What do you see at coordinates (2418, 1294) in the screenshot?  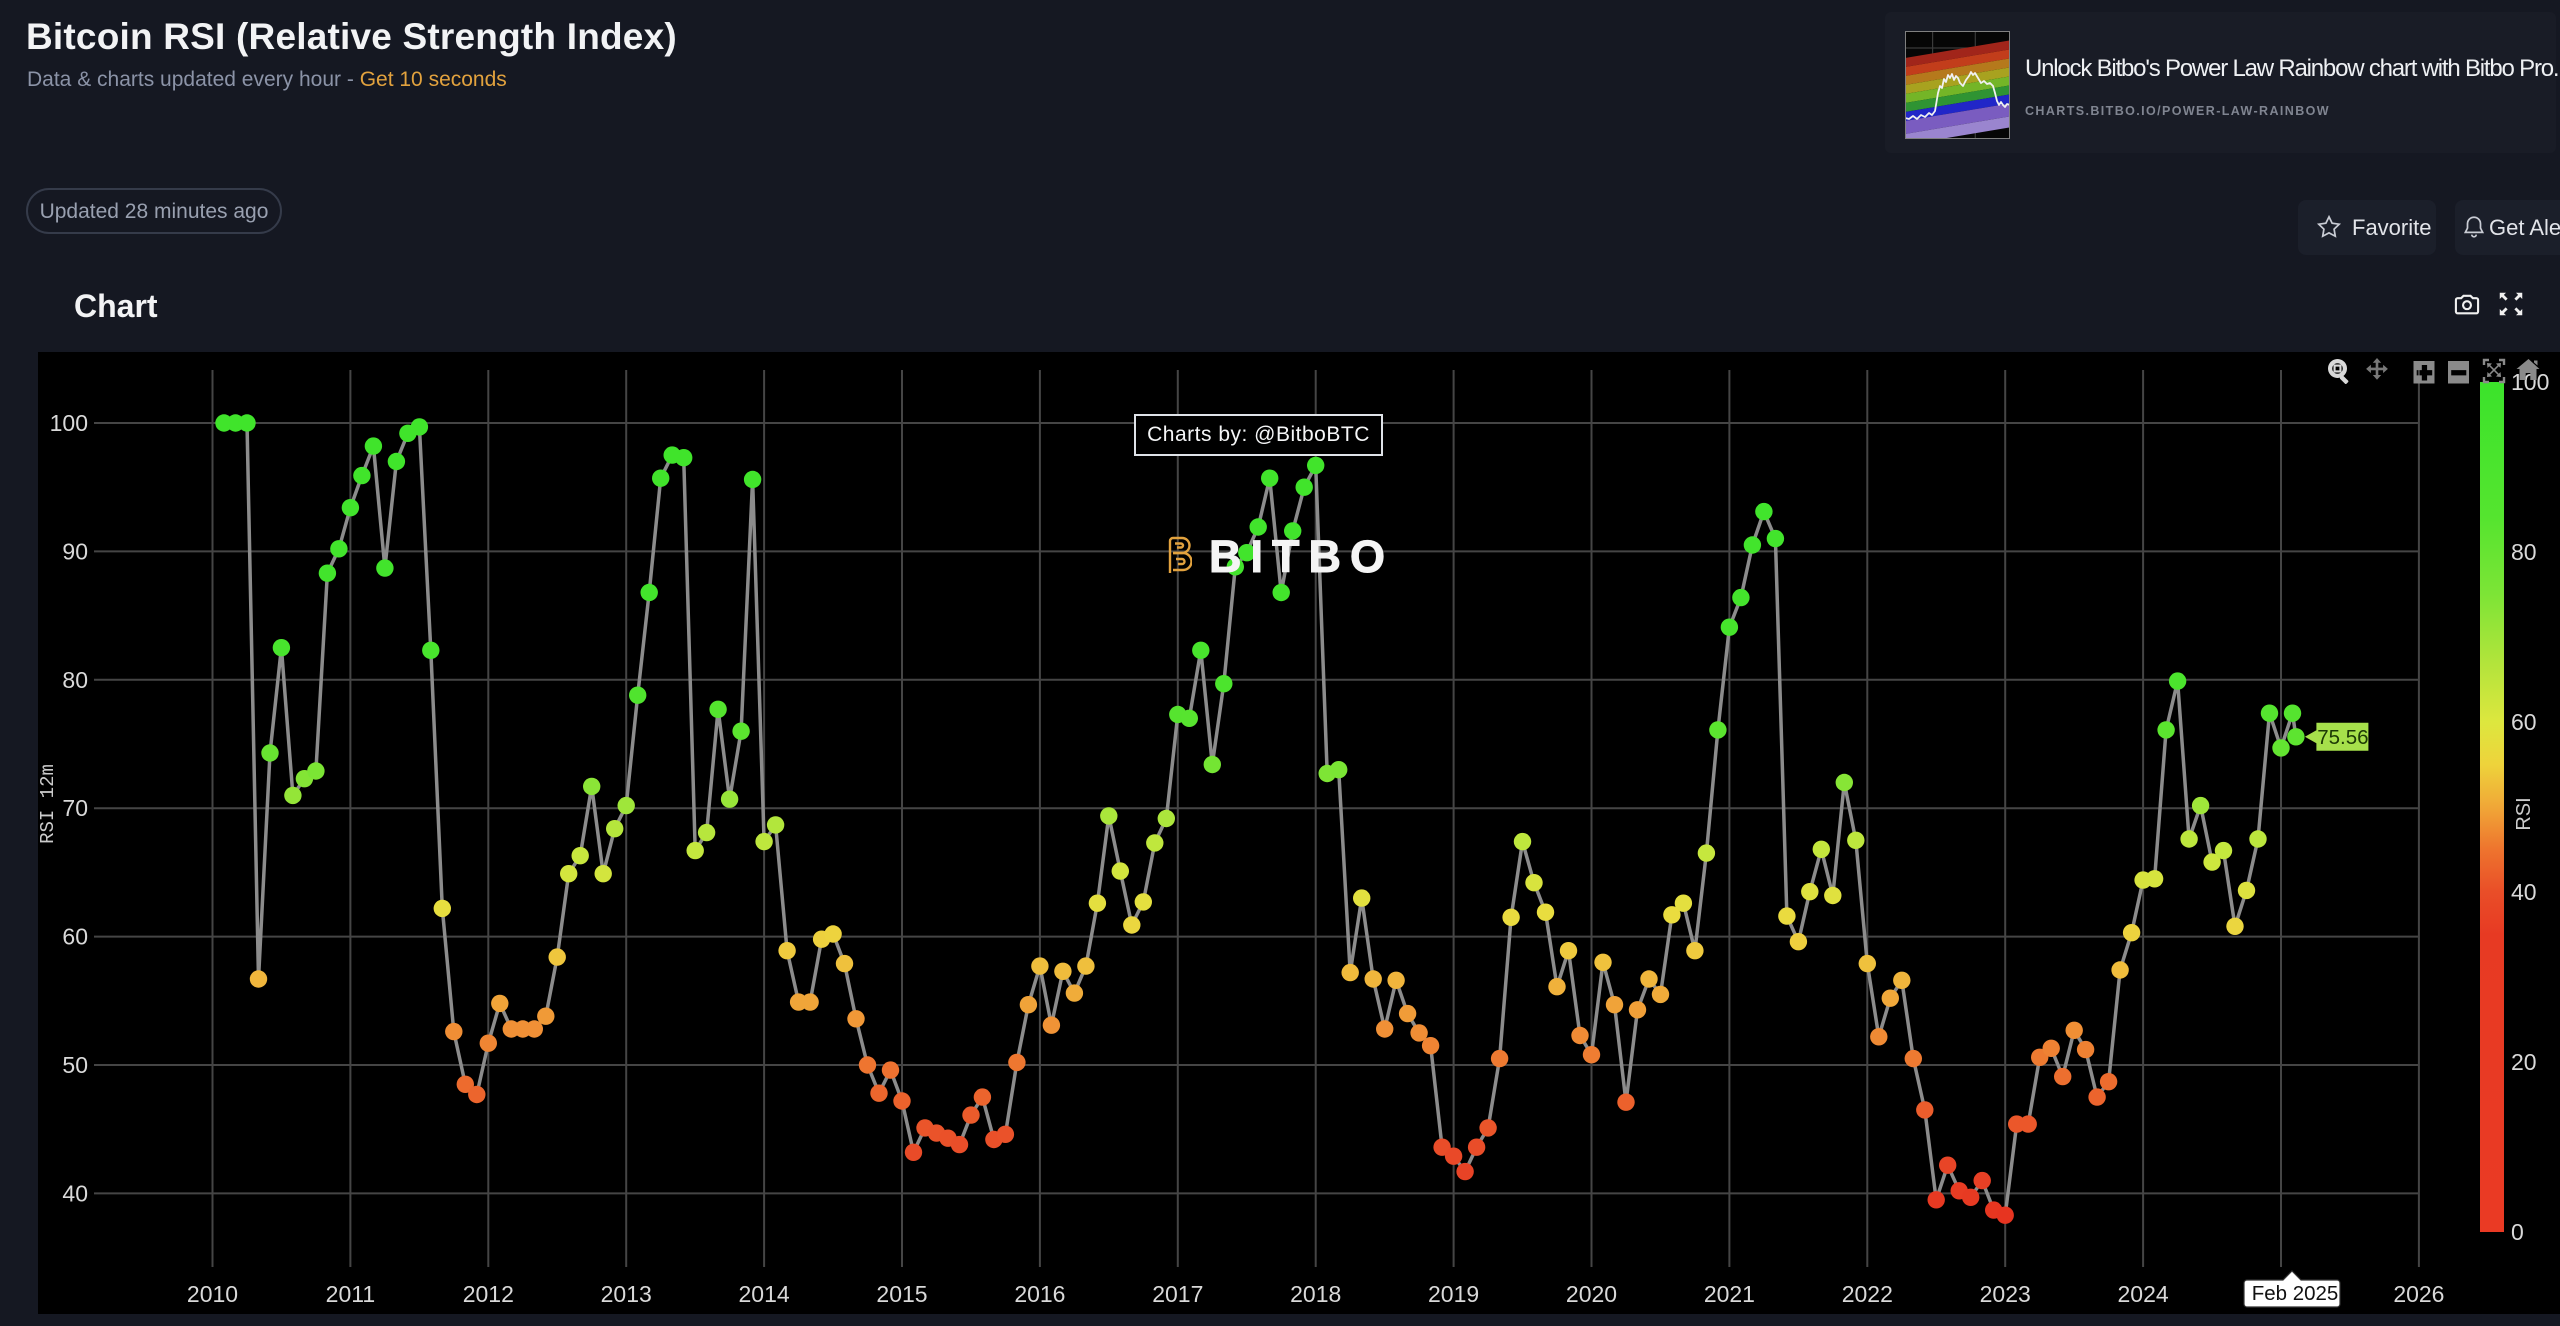 I see `svg-text: 2026` at bounding box center [2418, 1294].